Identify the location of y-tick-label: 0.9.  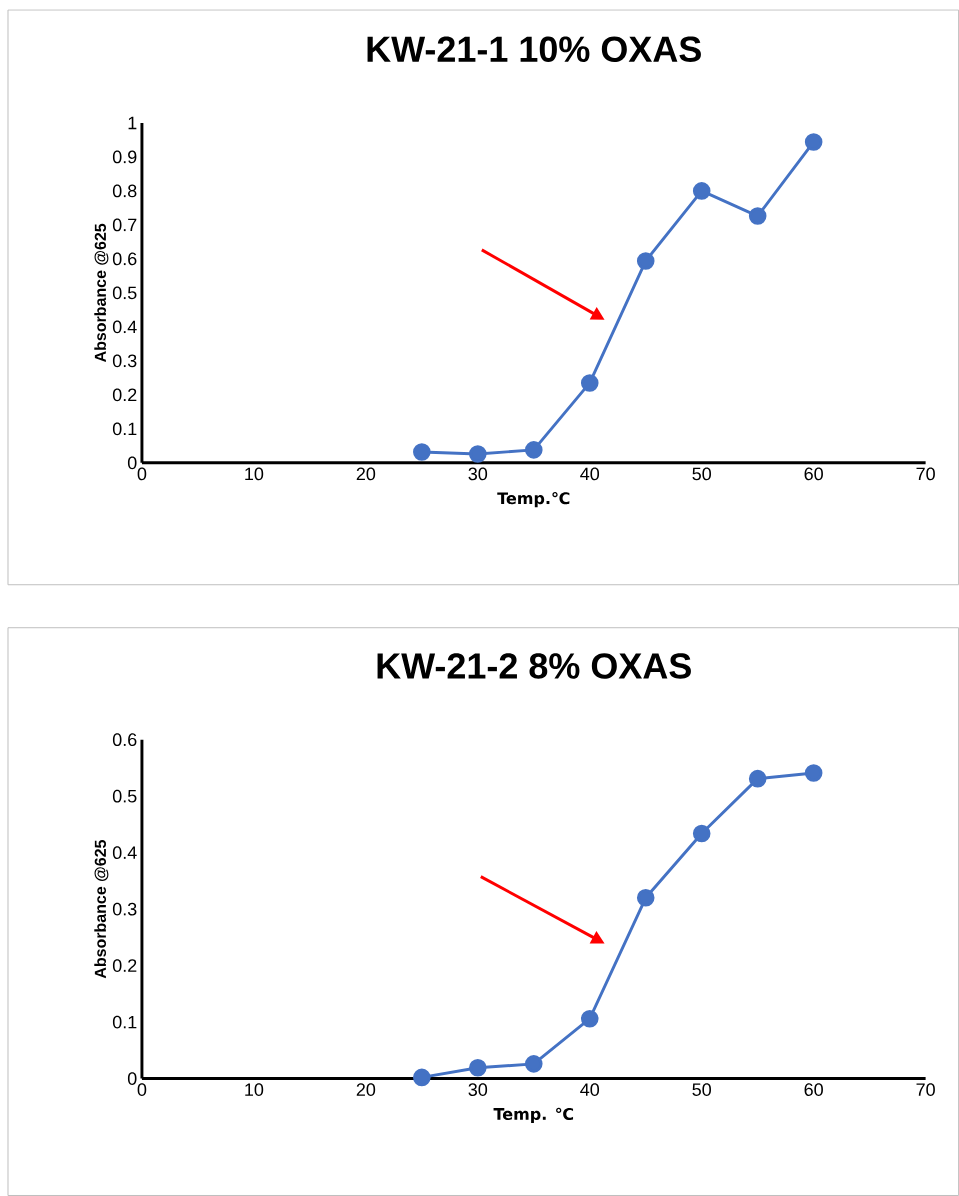
(124, 157).